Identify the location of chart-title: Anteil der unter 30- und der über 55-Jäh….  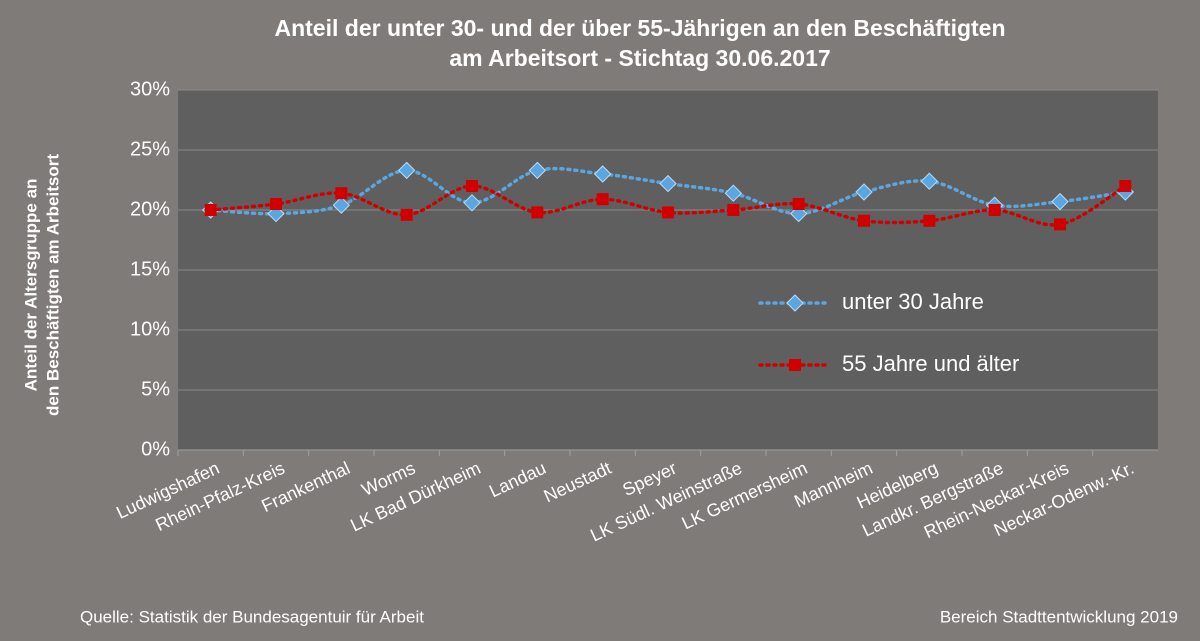
(639, 28).